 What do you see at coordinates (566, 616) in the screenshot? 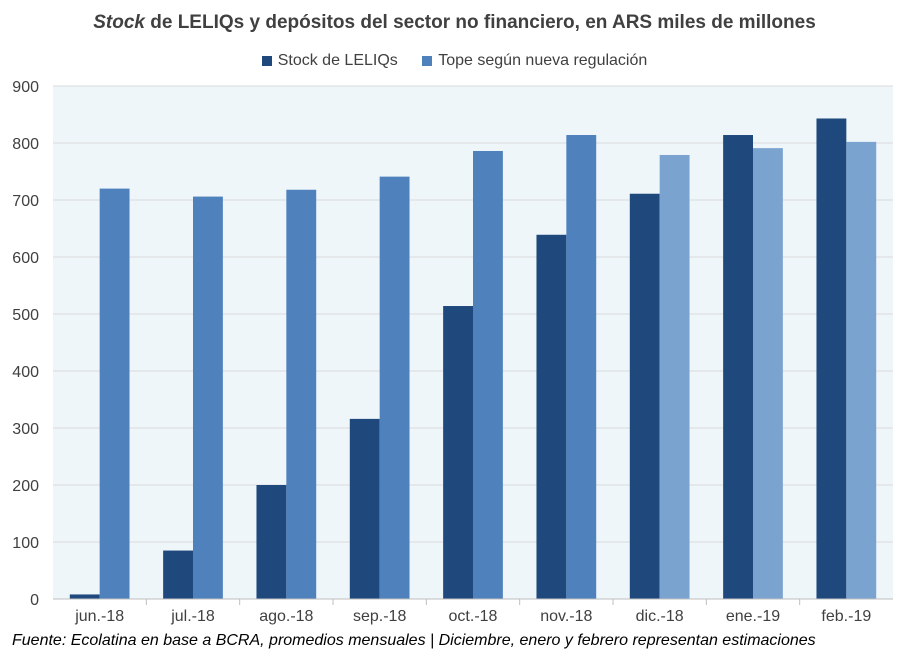
I see `x-tick-label: nov.-18` at bounding box center [566, 616].